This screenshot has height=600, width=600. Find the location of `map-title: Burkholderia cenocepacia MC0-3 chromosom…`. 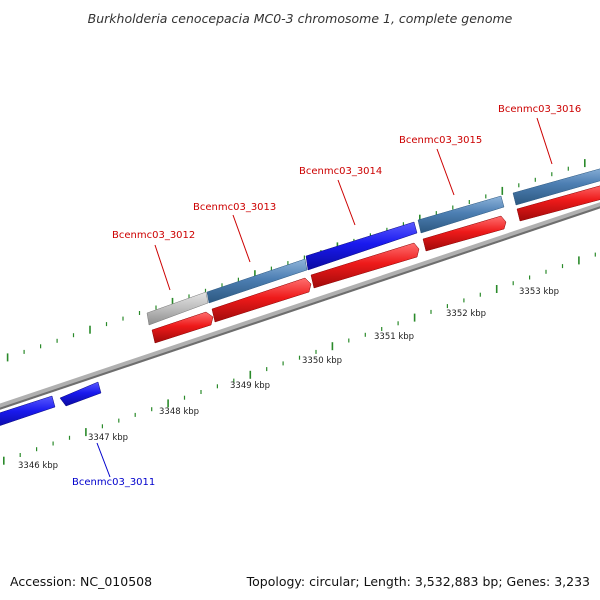

map-title: Burkholderia cenocepacia MC0-3 chromosom… is located at coordinates (300, 18).